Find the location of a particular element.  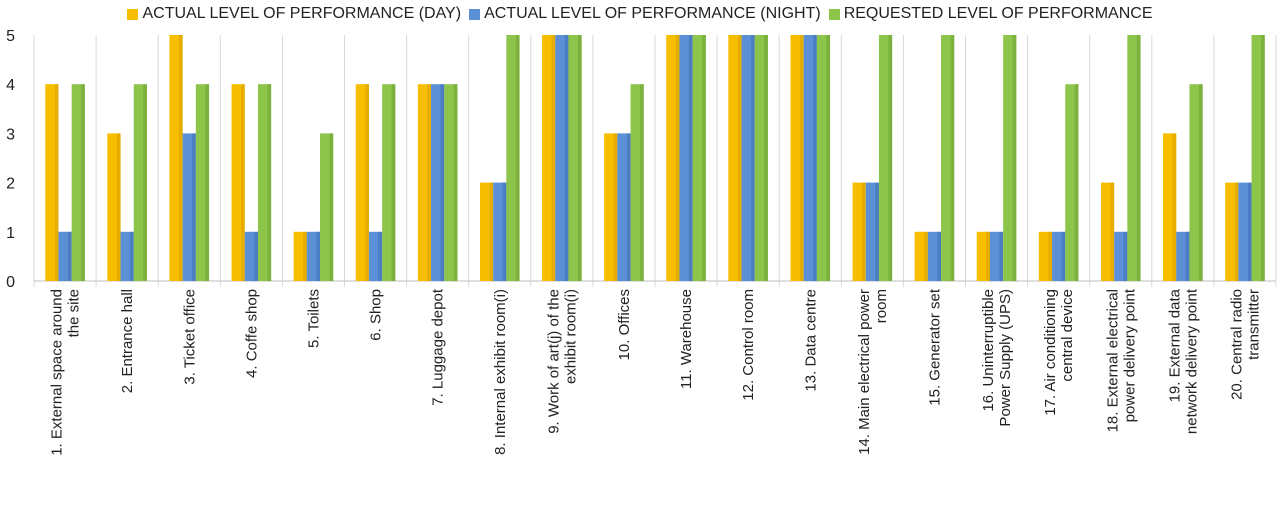

x-category-label: 7. Luggage depot is located at coordinates (438, 347).